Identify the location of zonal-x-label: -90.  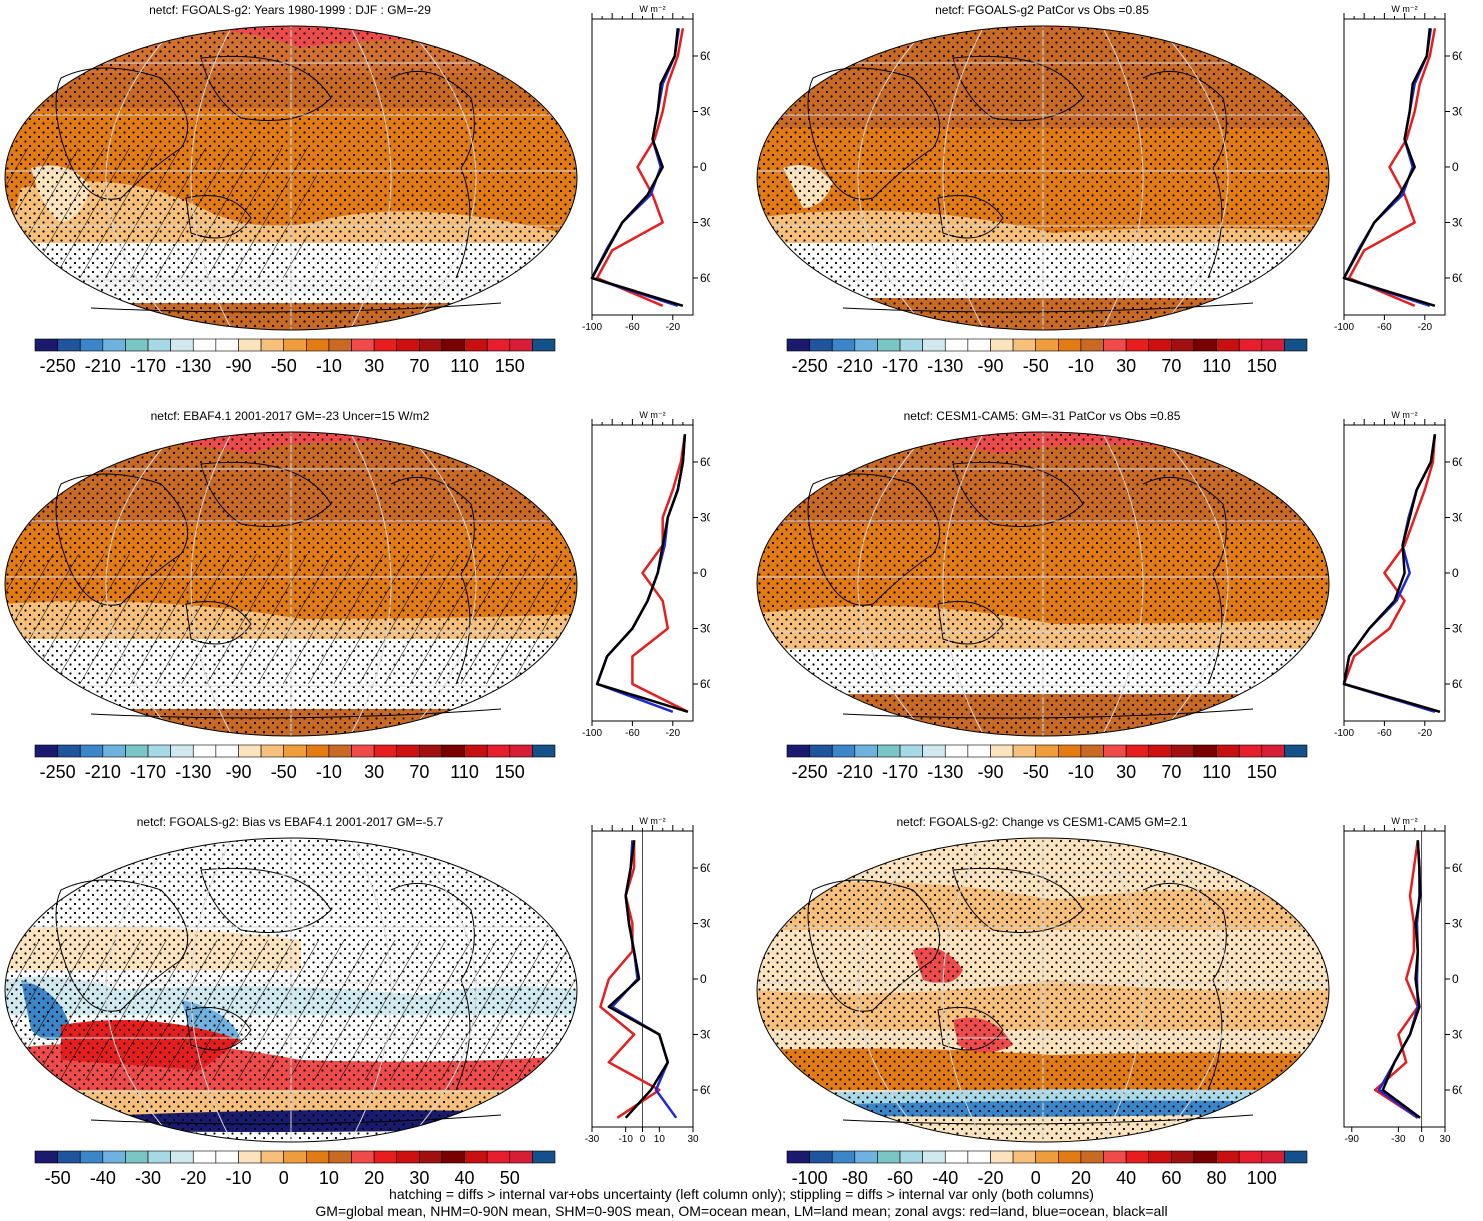
(1352, 1139).